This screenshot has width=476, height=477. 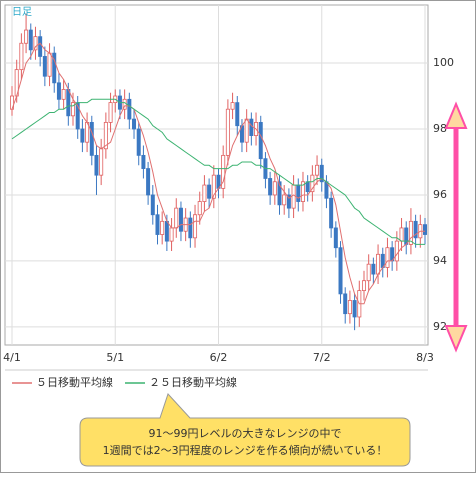 I want to click on x-tick-label: 4/1, so click(x=12, y=357).